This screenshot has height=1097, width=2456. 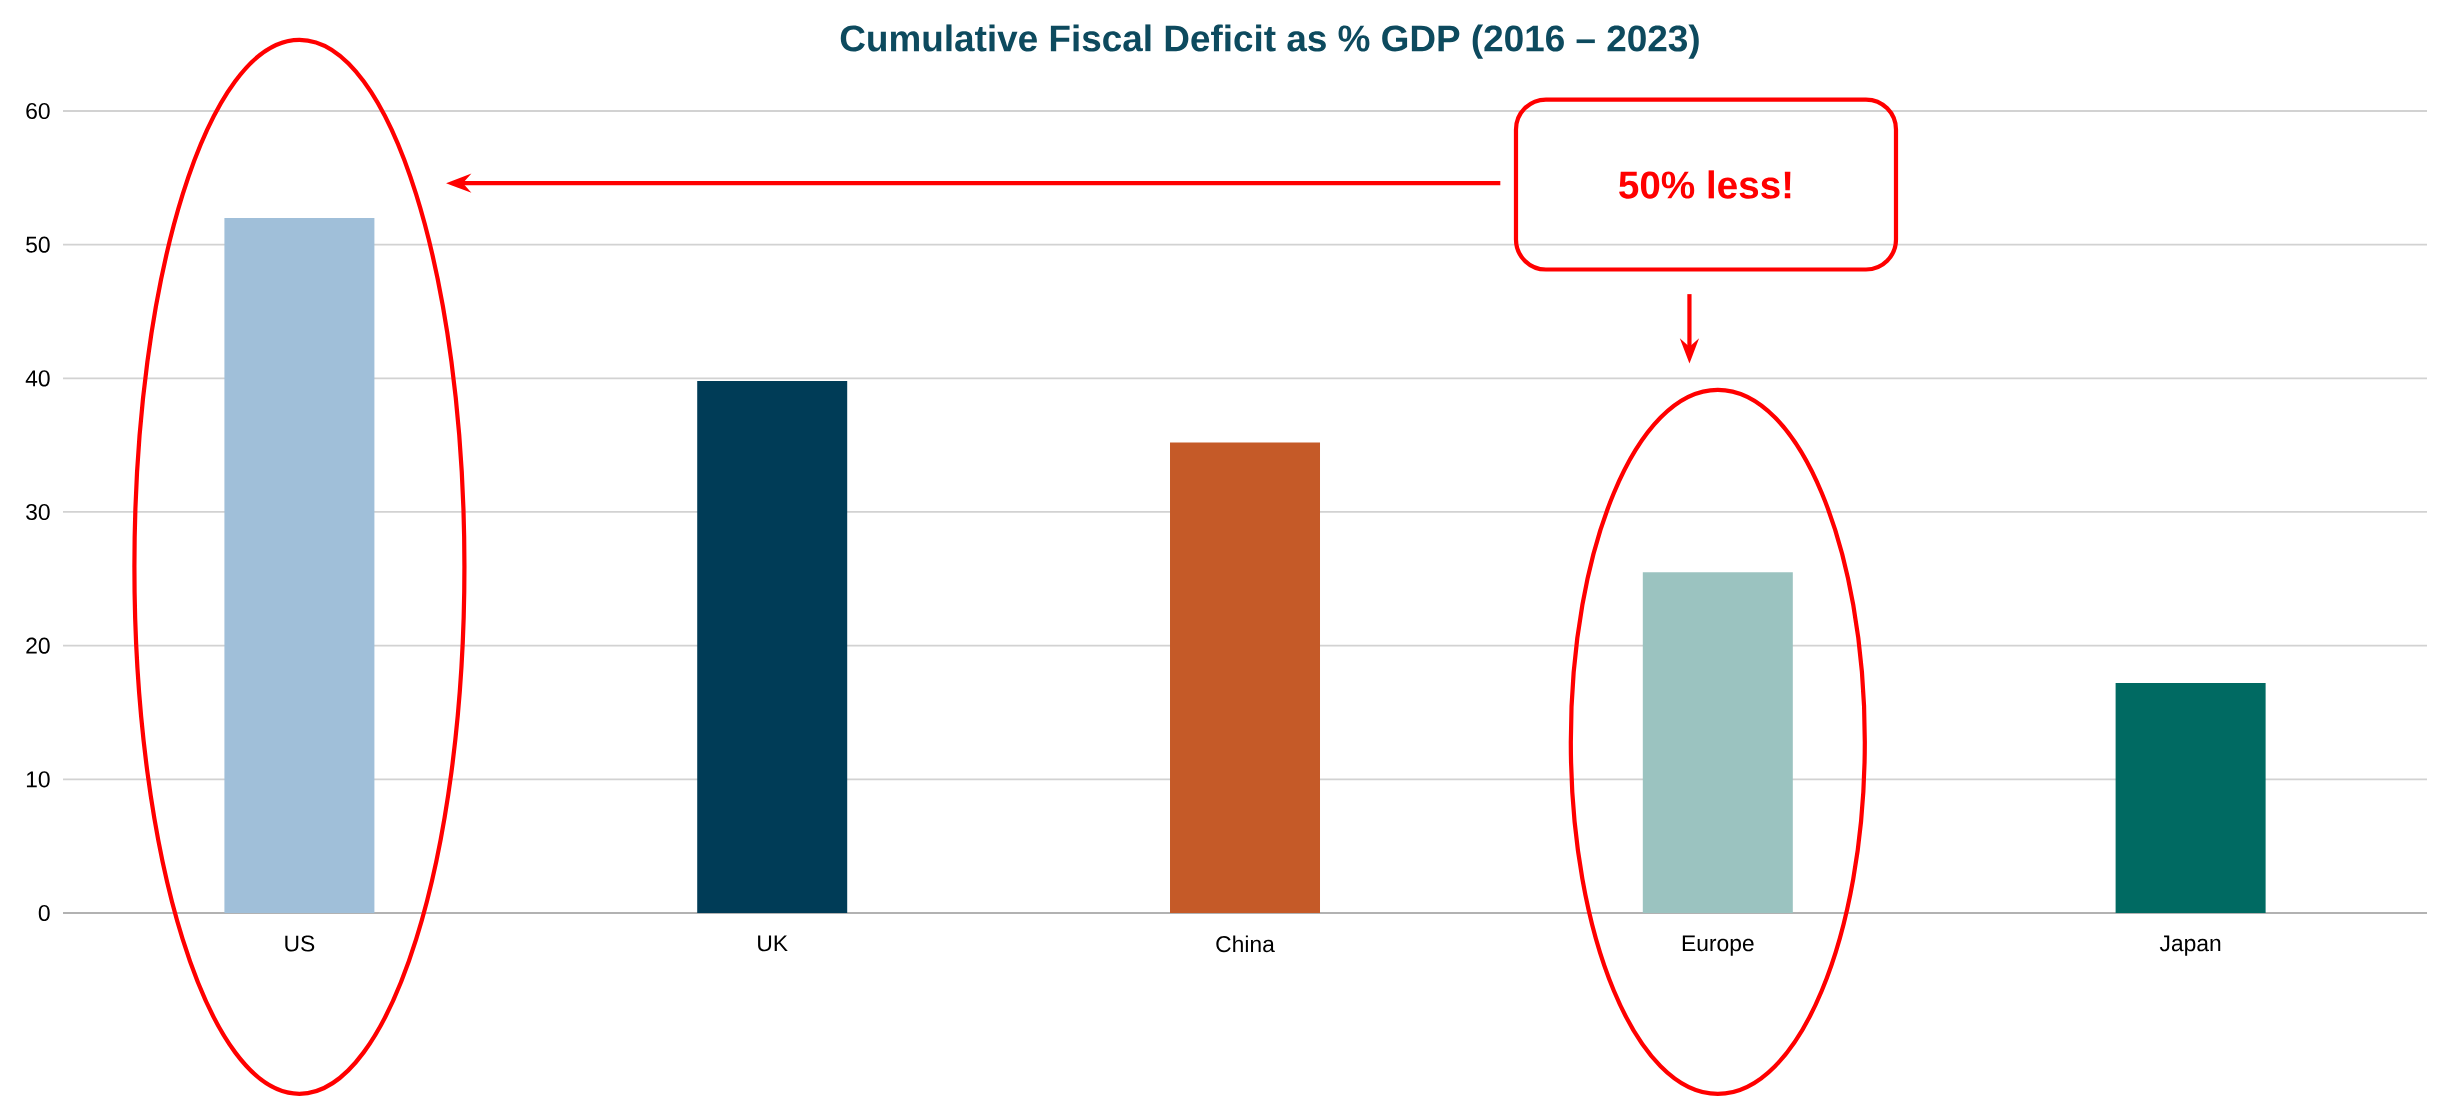 I want to click on chart-title: Cumulative Fiscal Deficit as % GDP (2016 – 2023), so click(x=1269, y=41).